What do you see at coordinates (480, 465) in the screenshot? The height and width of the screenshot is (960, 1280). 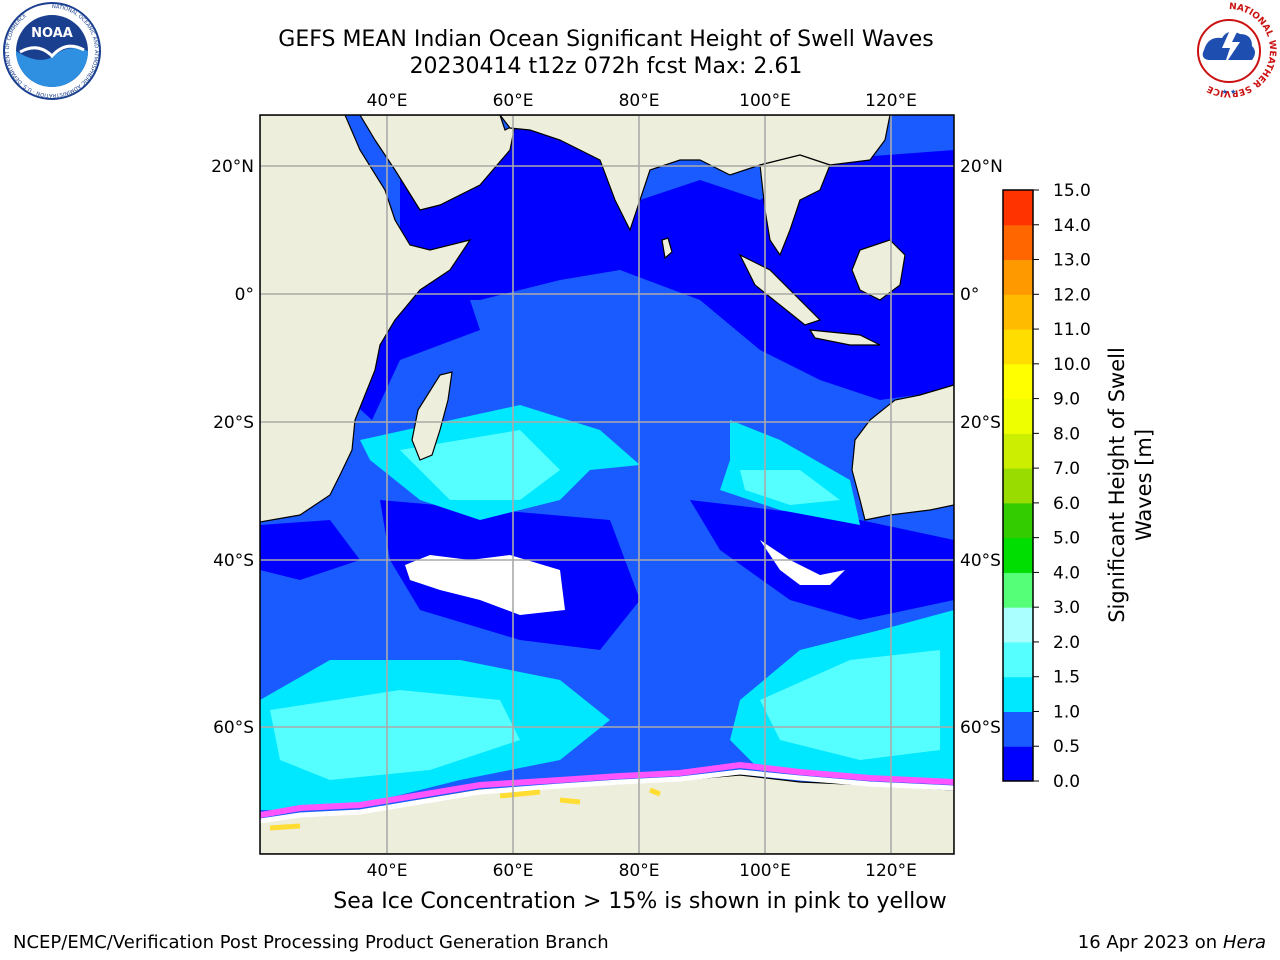 I see `swell-zone-core-west` at bounding box center [480, 465].